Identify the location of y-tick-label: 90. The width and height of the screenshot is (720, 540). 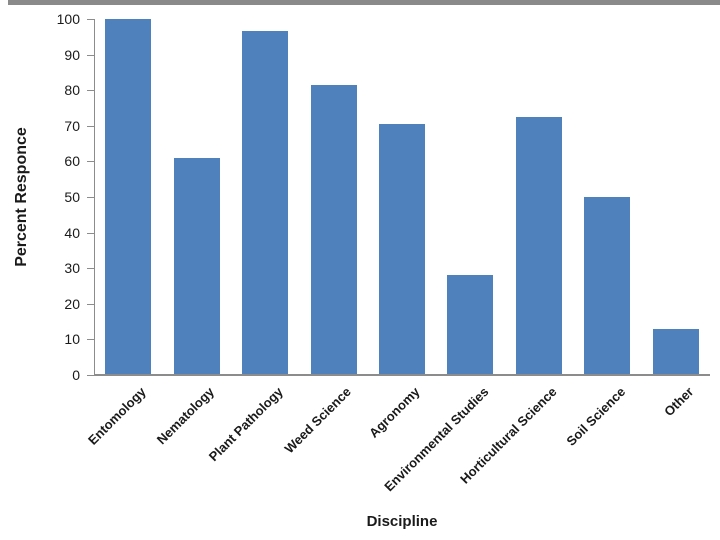
(72, 55).